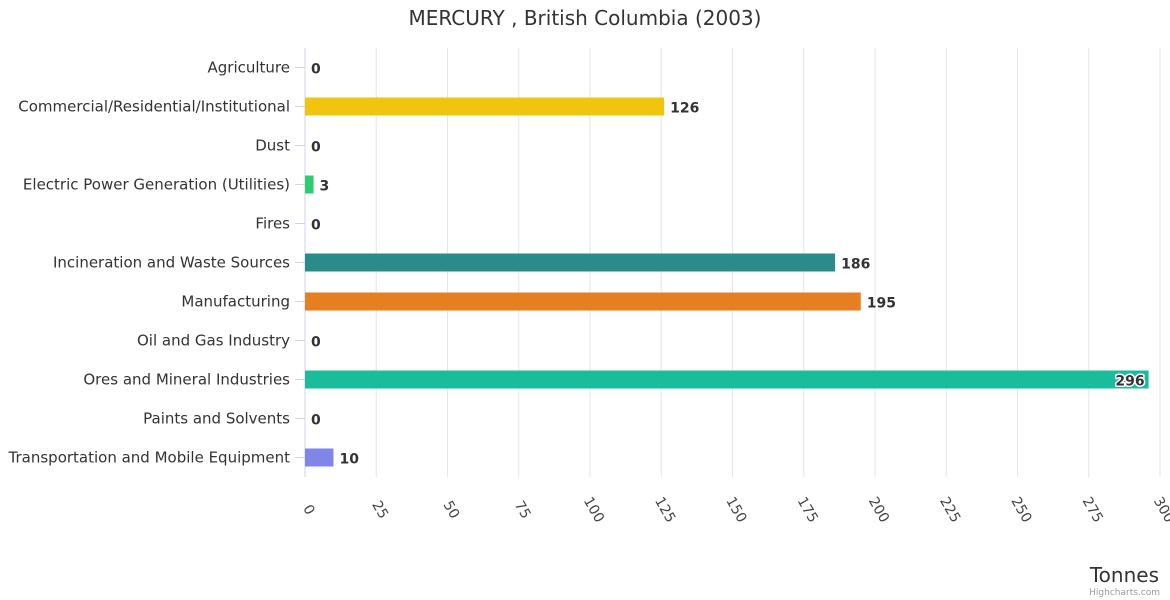  I want to click on x-tick-label: 0, so click(308, 510).